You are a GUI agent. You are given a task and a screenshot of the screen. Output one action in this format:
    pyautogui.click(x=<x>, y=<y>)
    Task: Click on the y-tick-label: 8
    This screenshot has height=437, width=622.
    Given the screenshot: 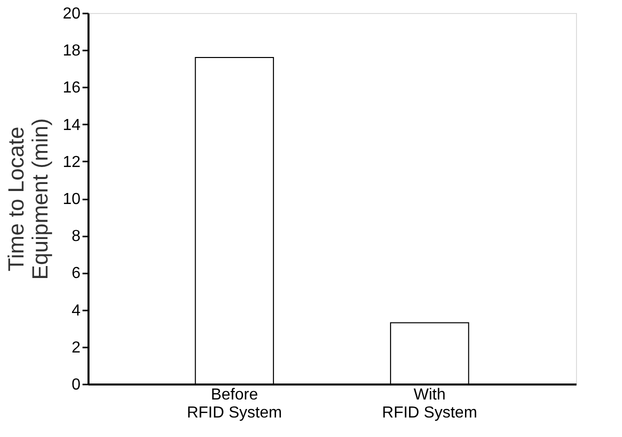 What is the action you would take?
    pyautogui.click(x=76, y=237)
    